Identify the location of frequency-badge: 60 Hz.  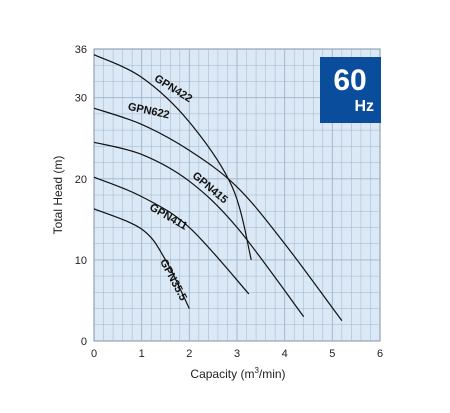
(350, 90).